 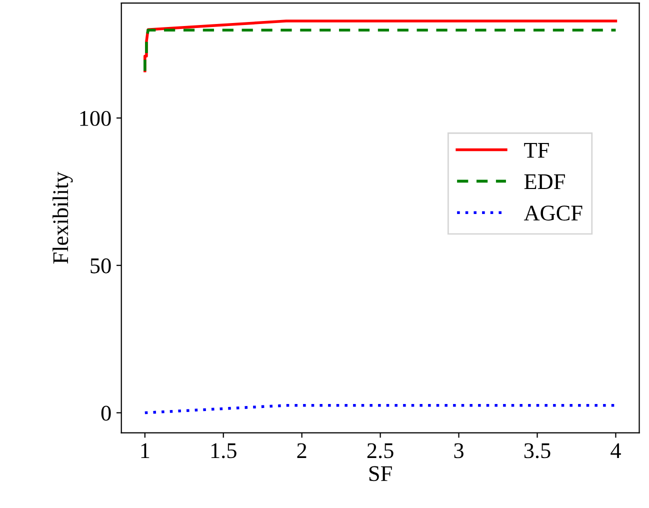 What do you see at coordinates (62, 218) in the screenshot?
I see `y-axis-title: Flexibility` at bounding box center [62, 218].